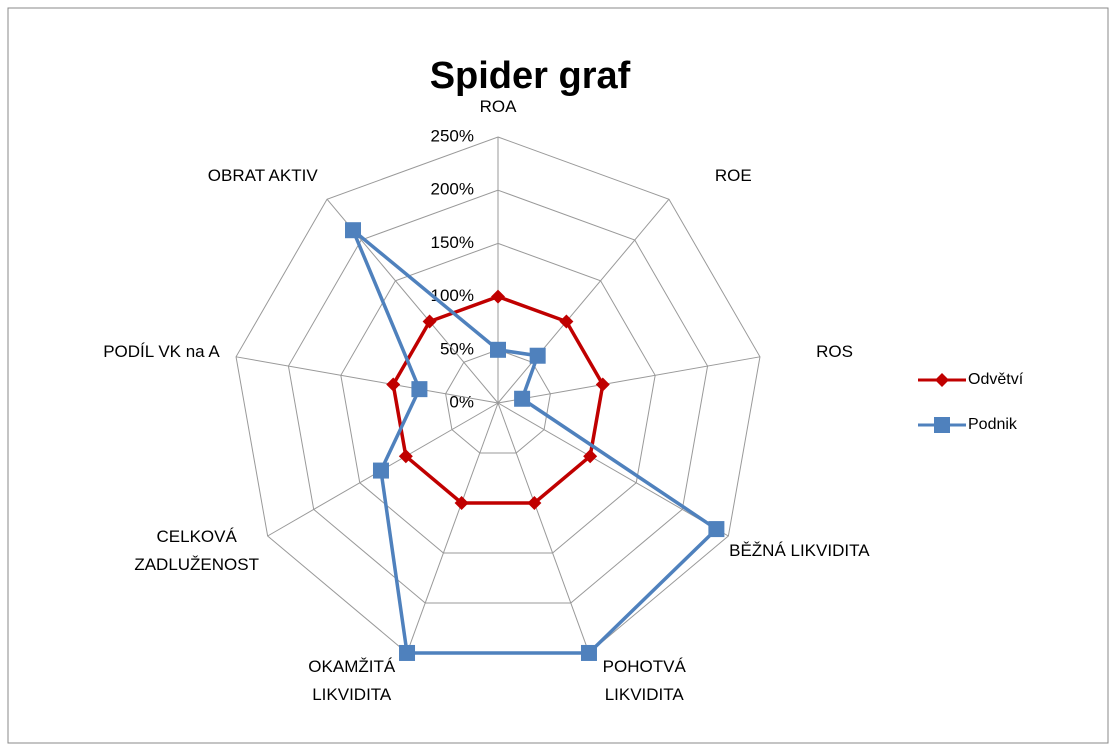  Describe the element at coordinates (352, 681) in the screenshot. I see `category-label: OKAMŽITÁ LIKVIDITA` at that location.